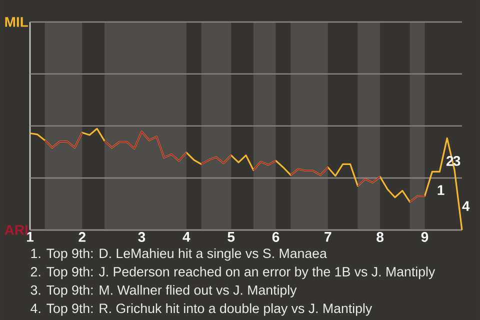 The width and height of the screenshot is (480, 320). I want to click on x-tick-label: 2, so click(82, 237).